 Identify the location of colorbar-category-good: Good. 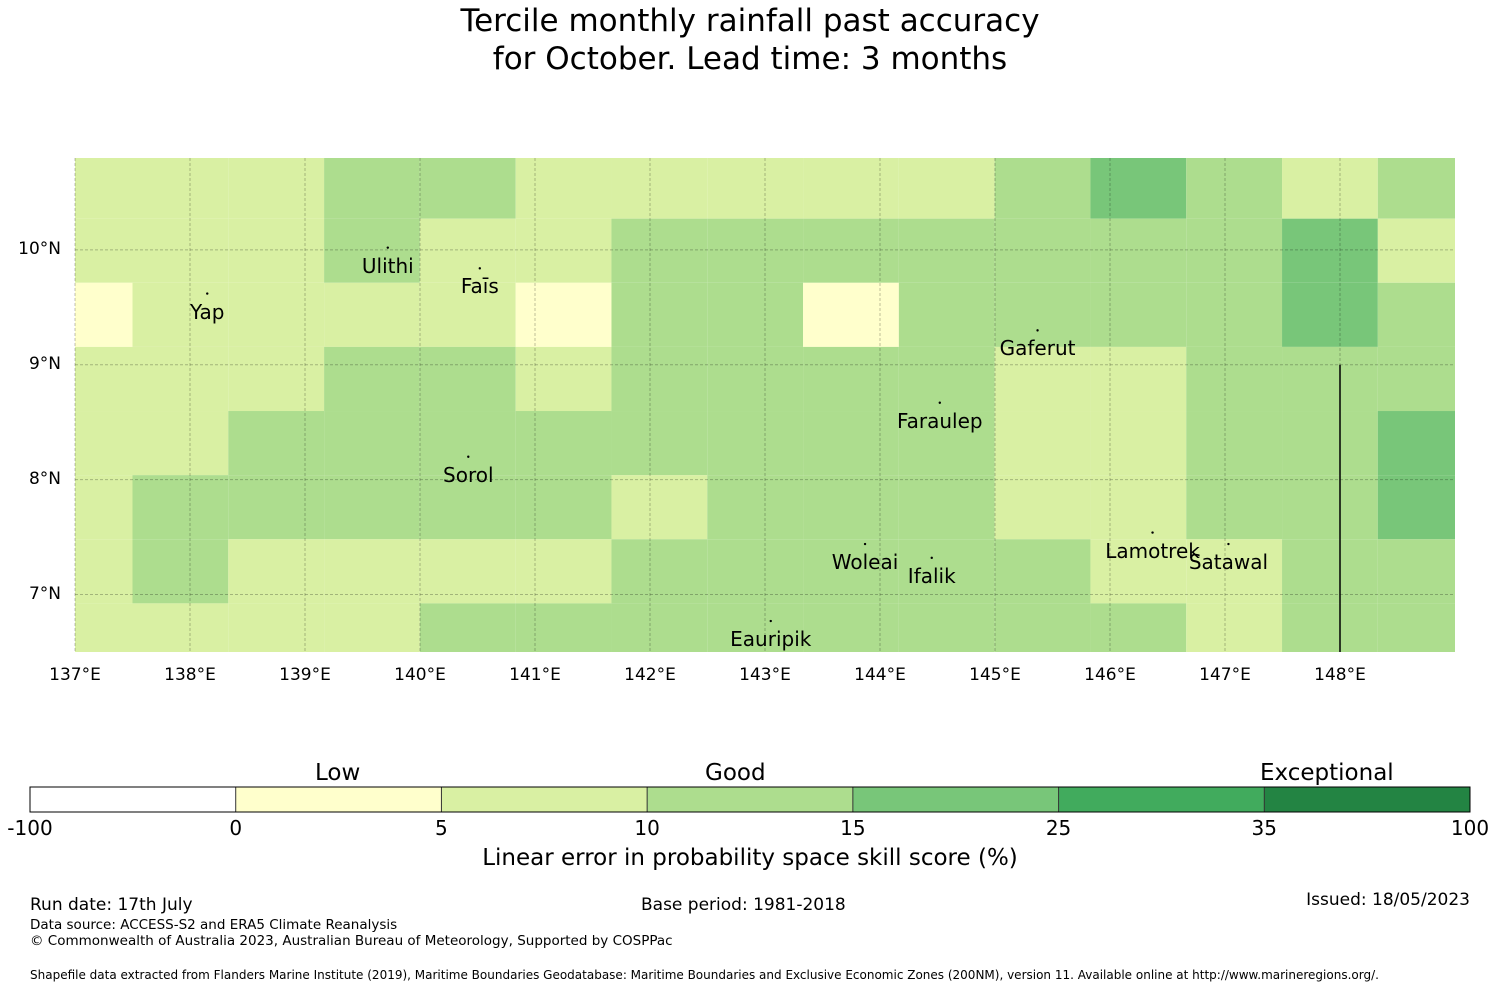
(735, 773).